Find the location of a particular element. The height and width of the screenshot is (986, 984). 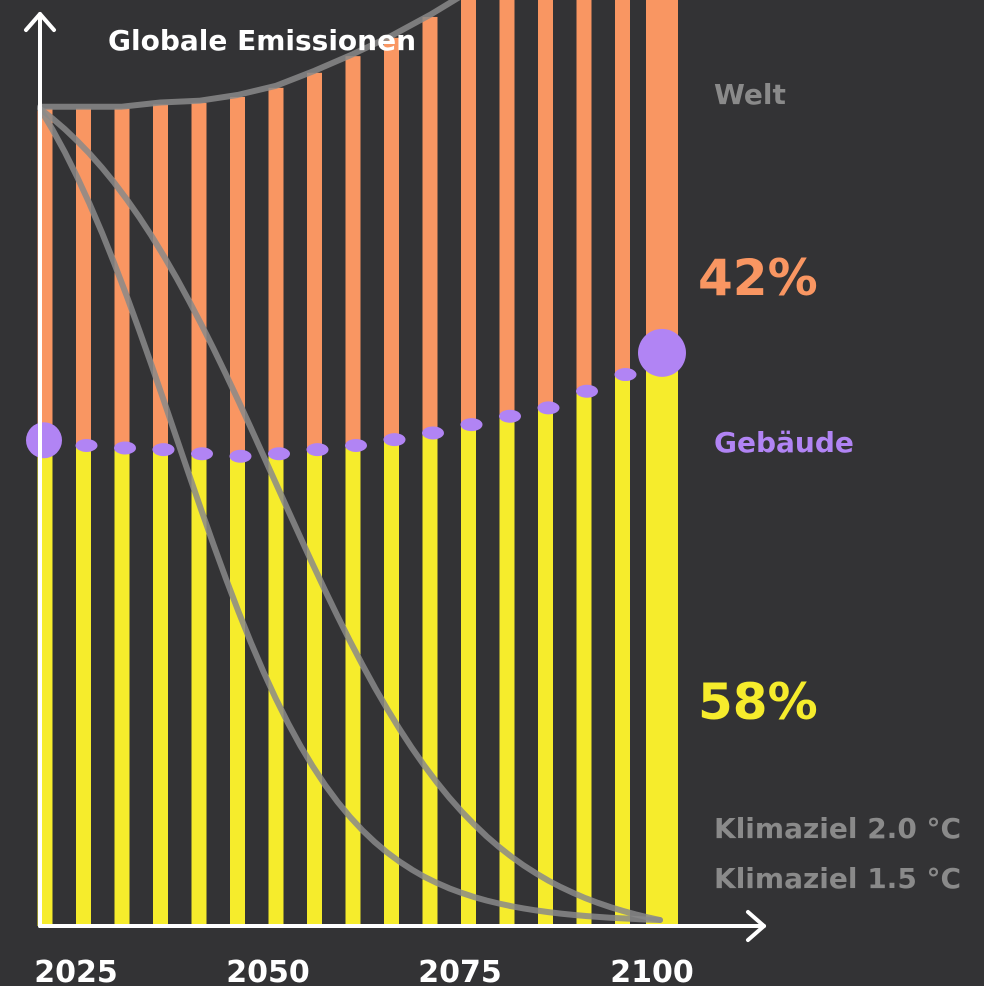

marker-dash-2050 is located at coordinates (279, 454).